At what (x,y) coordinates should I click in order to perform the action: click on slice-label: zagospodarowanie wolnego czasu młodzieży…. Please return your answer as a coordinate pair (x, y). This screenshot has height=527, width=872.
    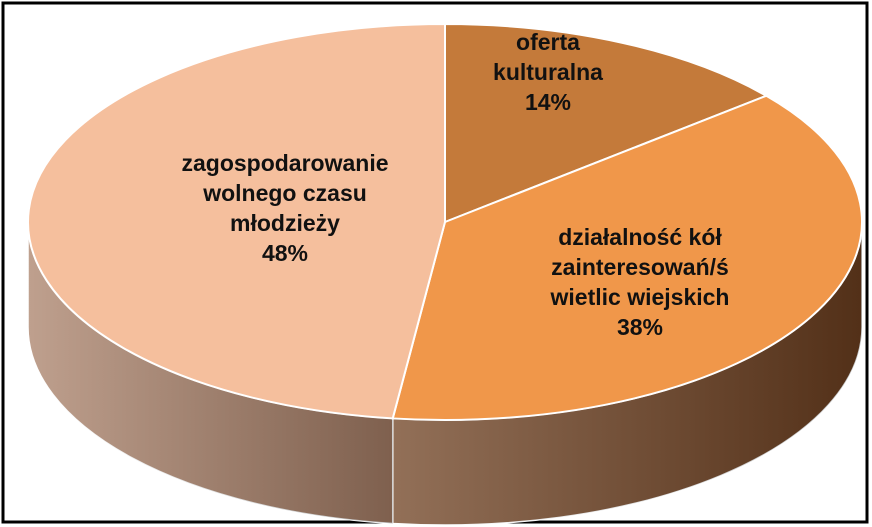
    Looking at the image, I should click on (284, 208).